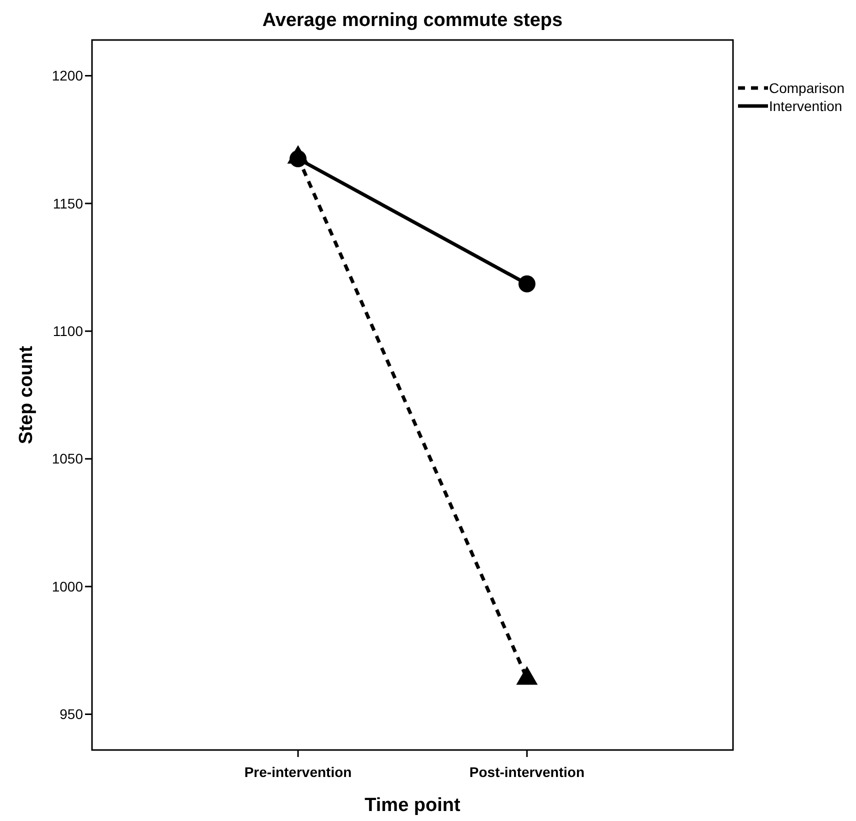  What do you see at coordinates (68, 203) in the screenshot?
I see `y-tick-label: 1150` at bounding box center [68, 203].